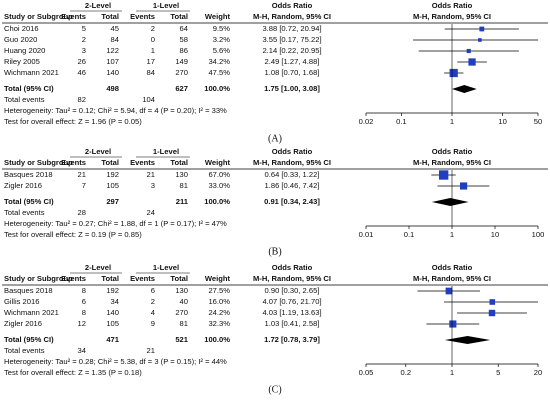  Describe the element at coordinates (217, 88) in the screenshot. I see `total-cell: 100.0%` at that location.